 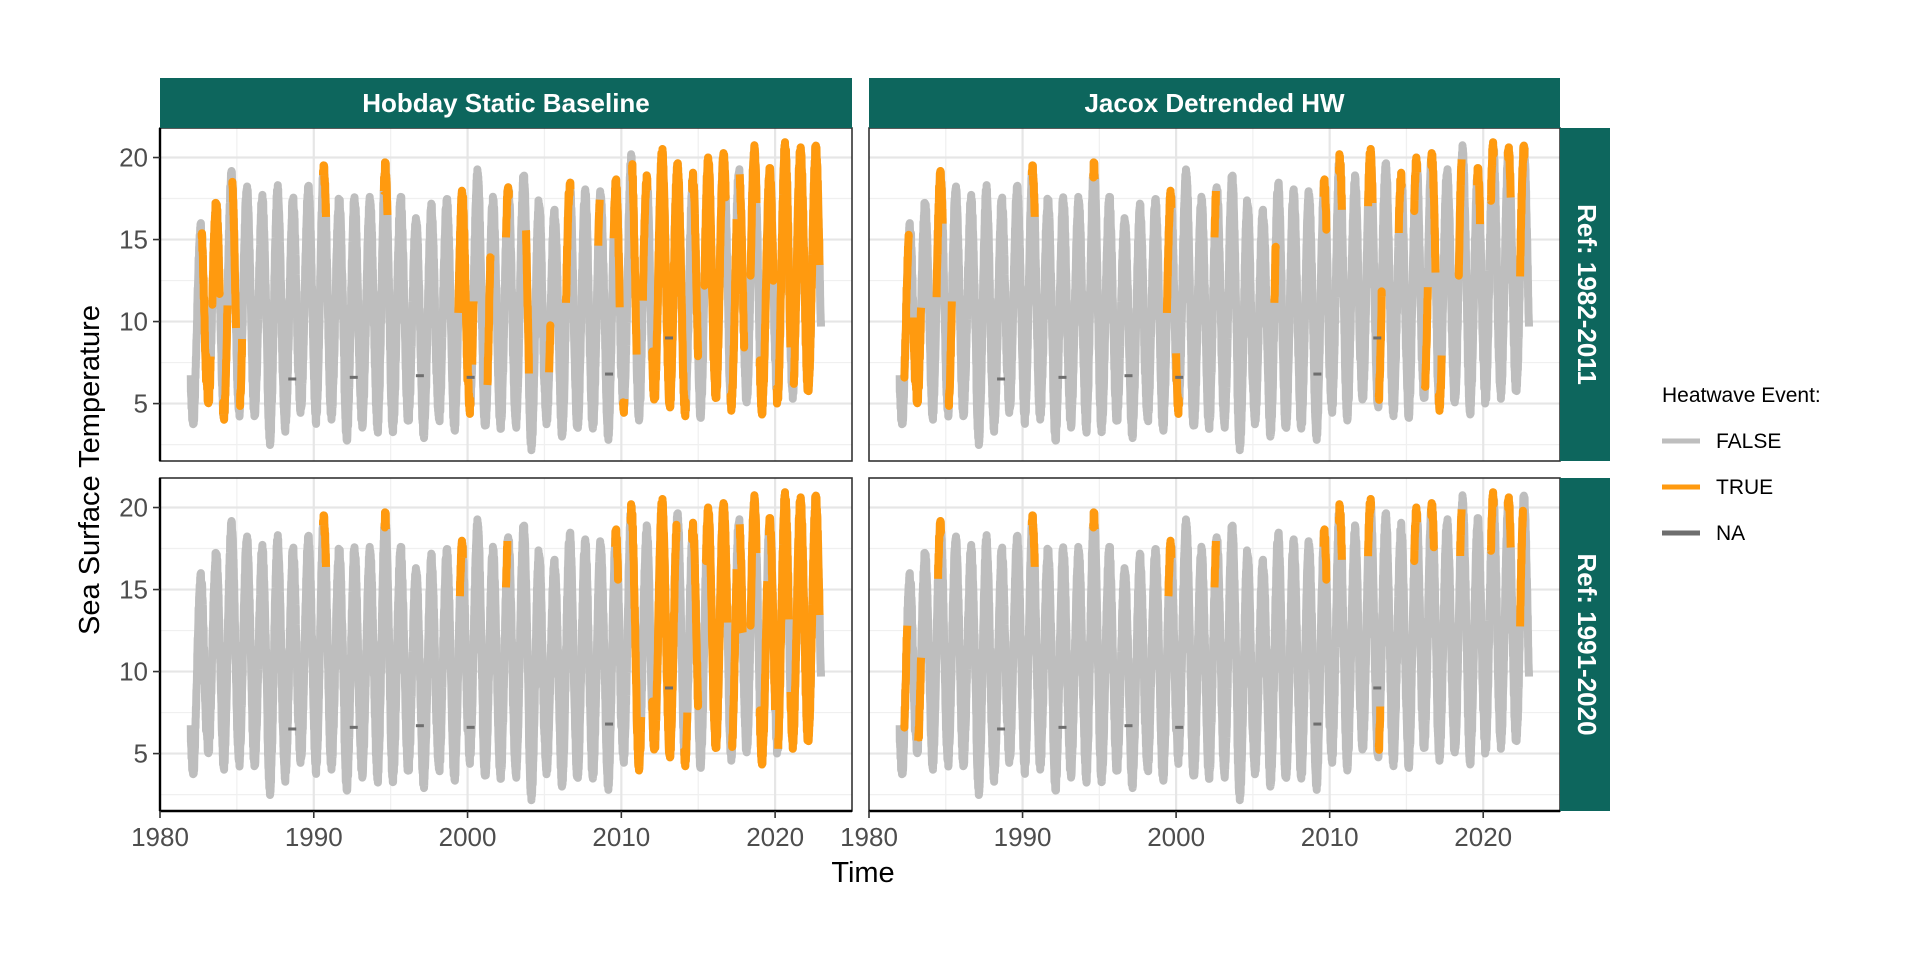 I want to click on legend-title: Heatwave Event:, so click(x=1741, y=395).